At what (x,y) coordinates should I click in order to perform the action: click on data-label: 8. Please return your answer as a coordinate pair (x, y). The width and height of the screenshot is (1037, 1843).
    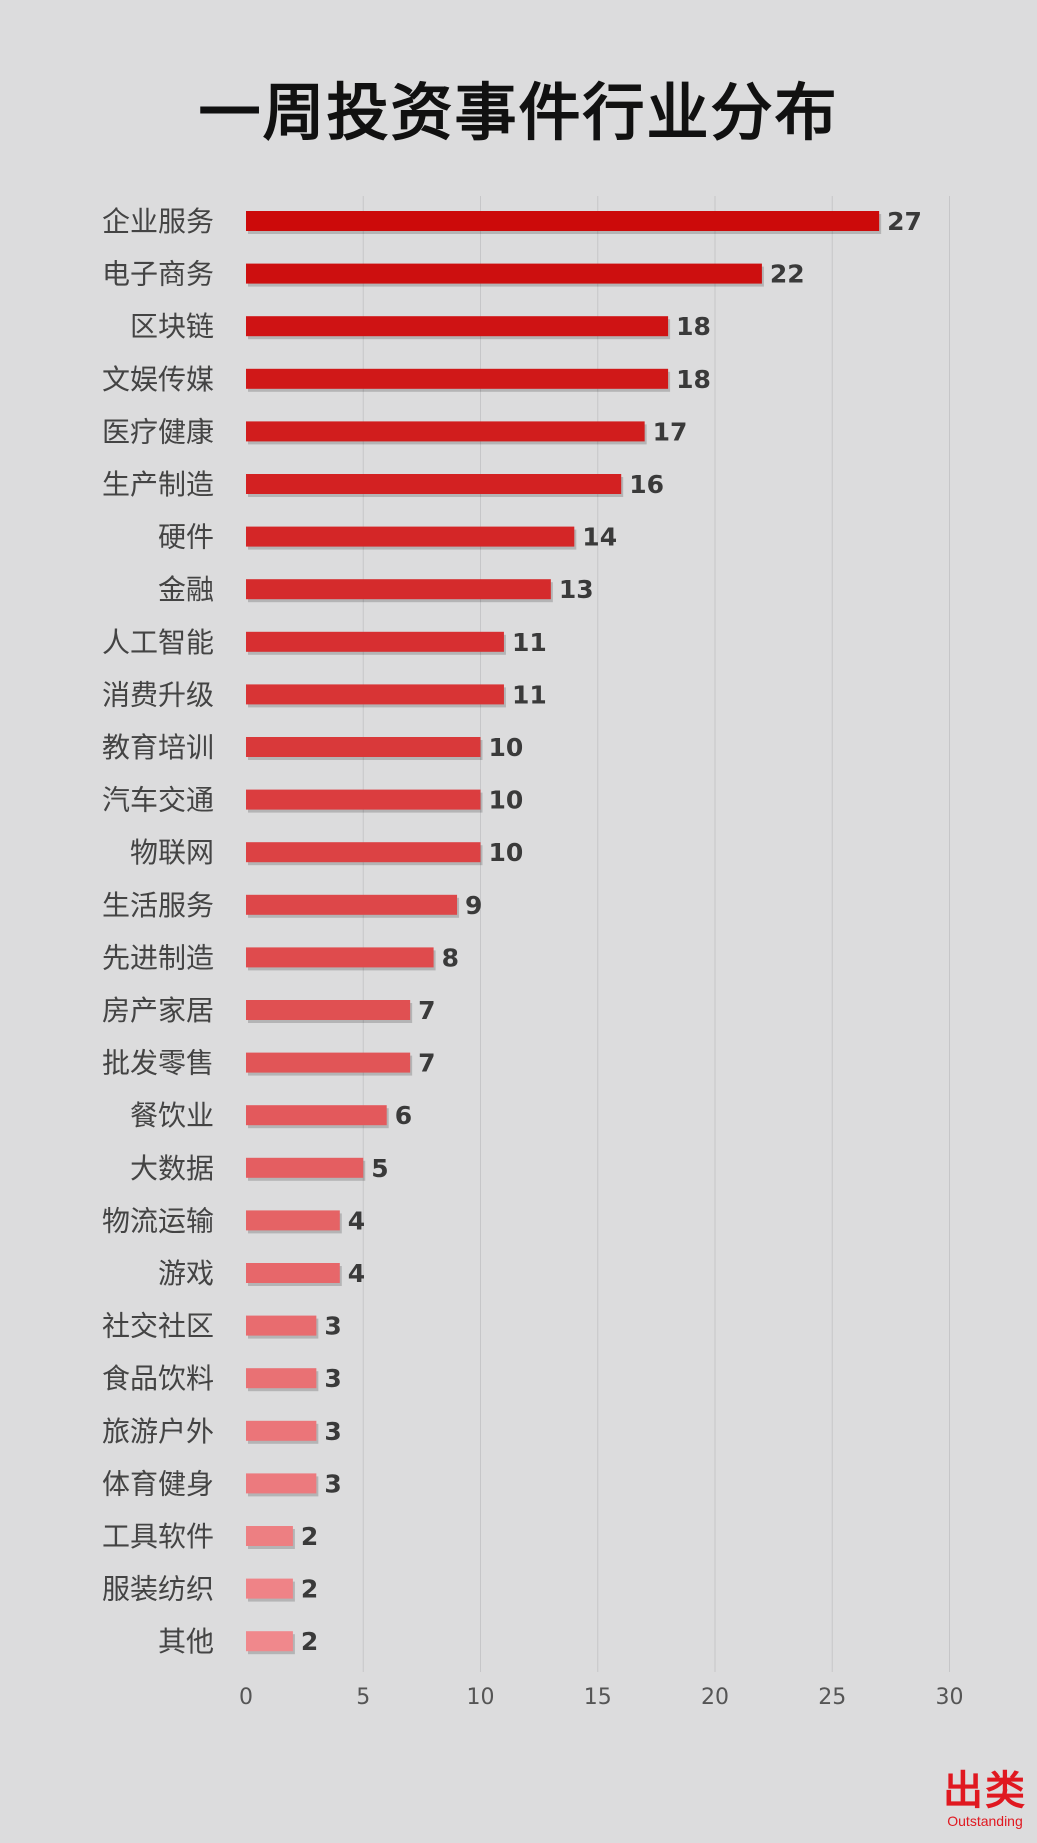
    Looking at the image, I should click on (450, 957).